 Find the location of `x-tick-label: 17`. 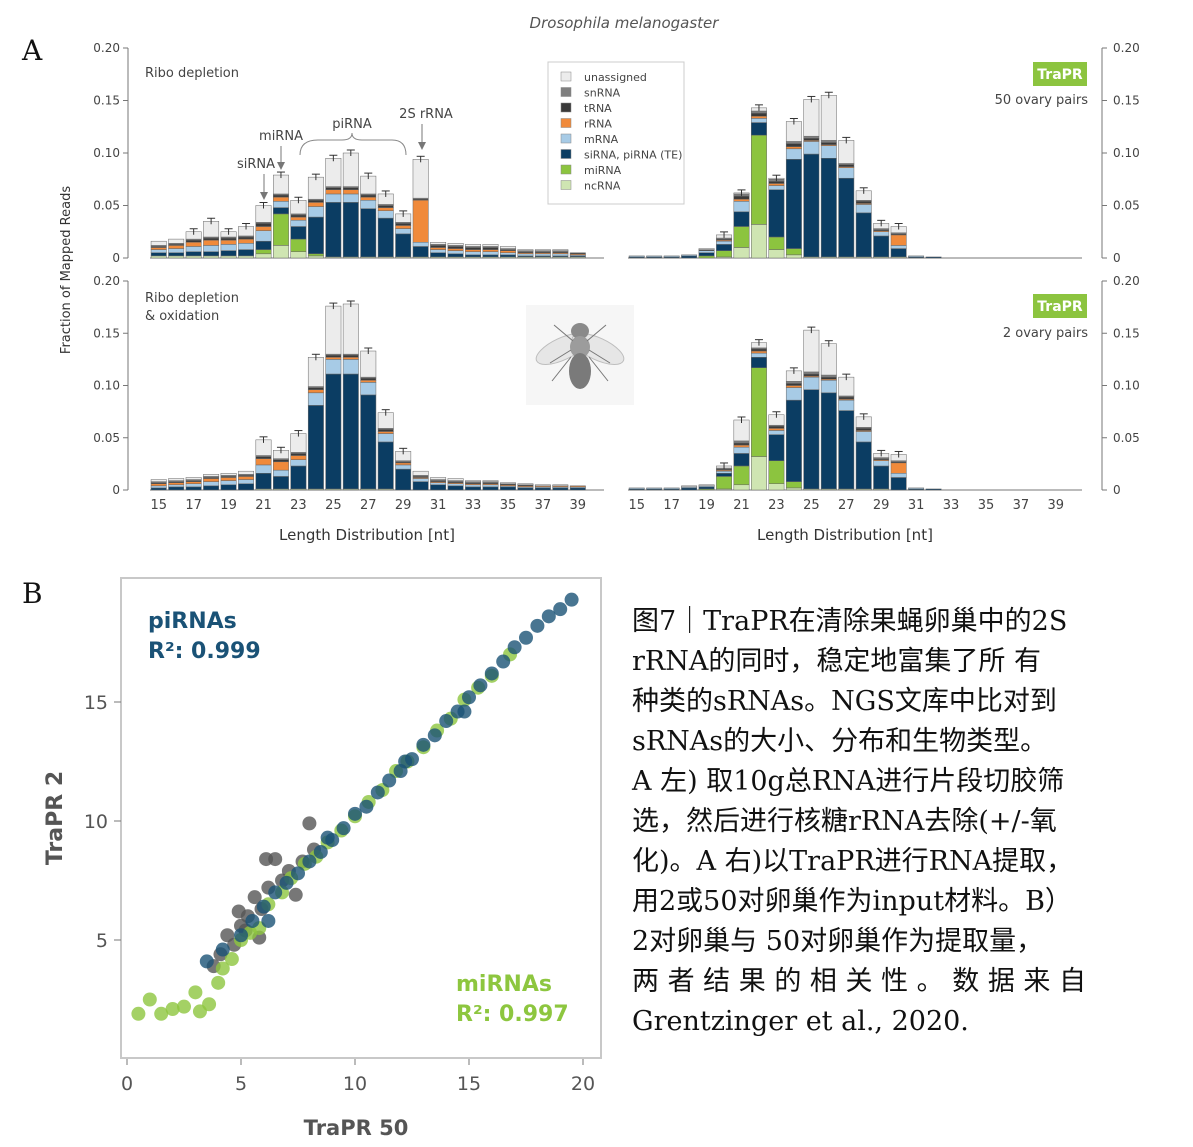

x-tick-label: 17 is located at coordinates (671, 505).